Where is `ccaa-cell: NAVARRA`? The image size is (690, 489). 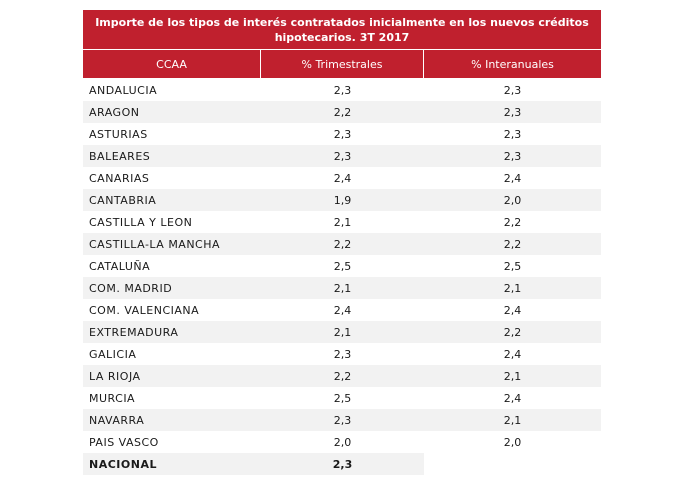
ccaa-cell: NAVARRA is located at coordinates (117, 420).